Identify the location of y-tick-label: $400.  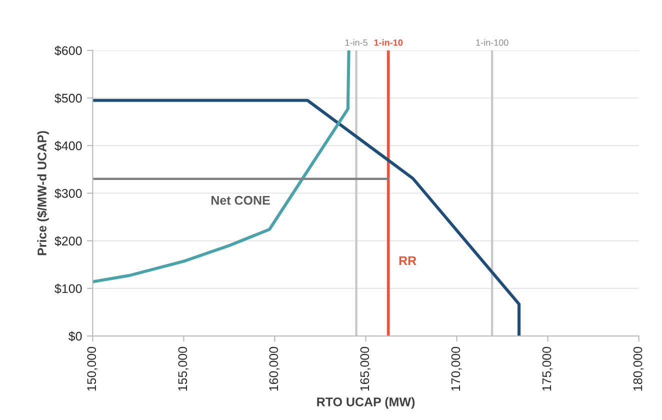
(68, 145).